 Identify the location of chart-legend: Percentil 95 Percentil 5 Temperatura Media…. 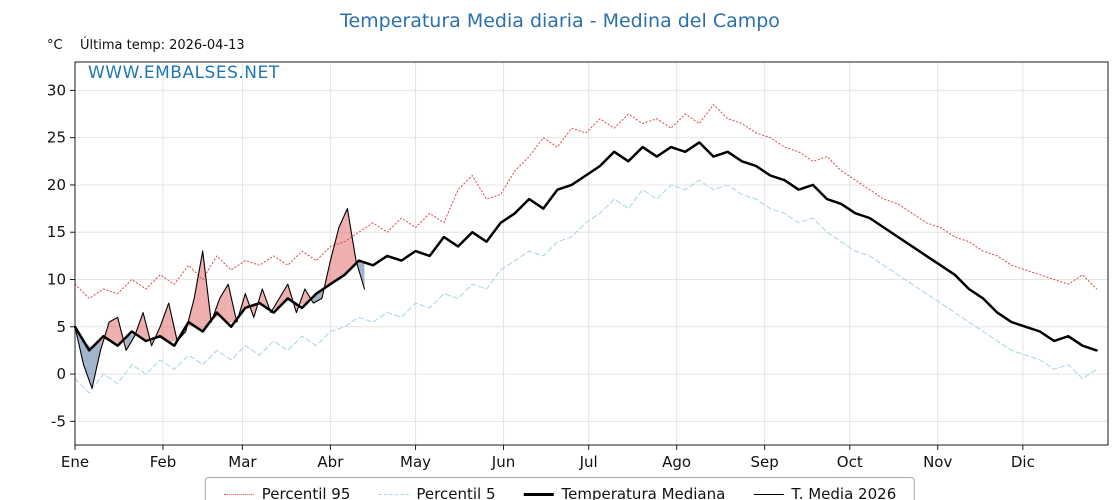
(560, 488).